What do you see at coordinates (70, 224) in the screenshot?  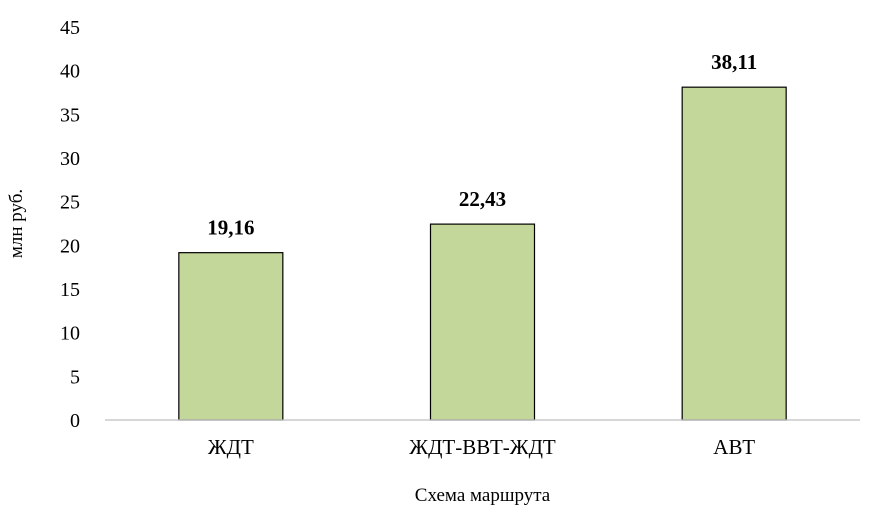 I see `y-axis-ticks: 0 5 10 15 20 25 30 35 40 45` at bounding box center [70, 224].